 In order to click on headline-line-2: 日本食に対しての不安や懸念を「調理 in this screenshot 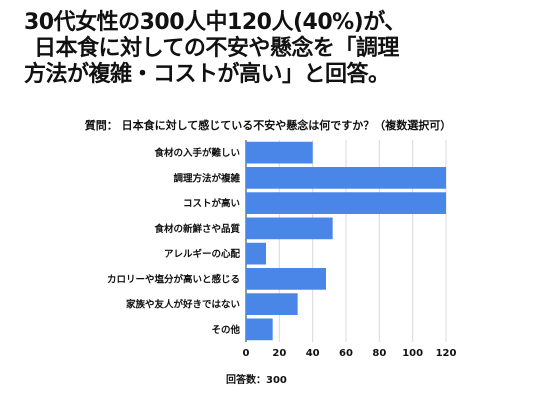, I will do `click(216, 48)`.